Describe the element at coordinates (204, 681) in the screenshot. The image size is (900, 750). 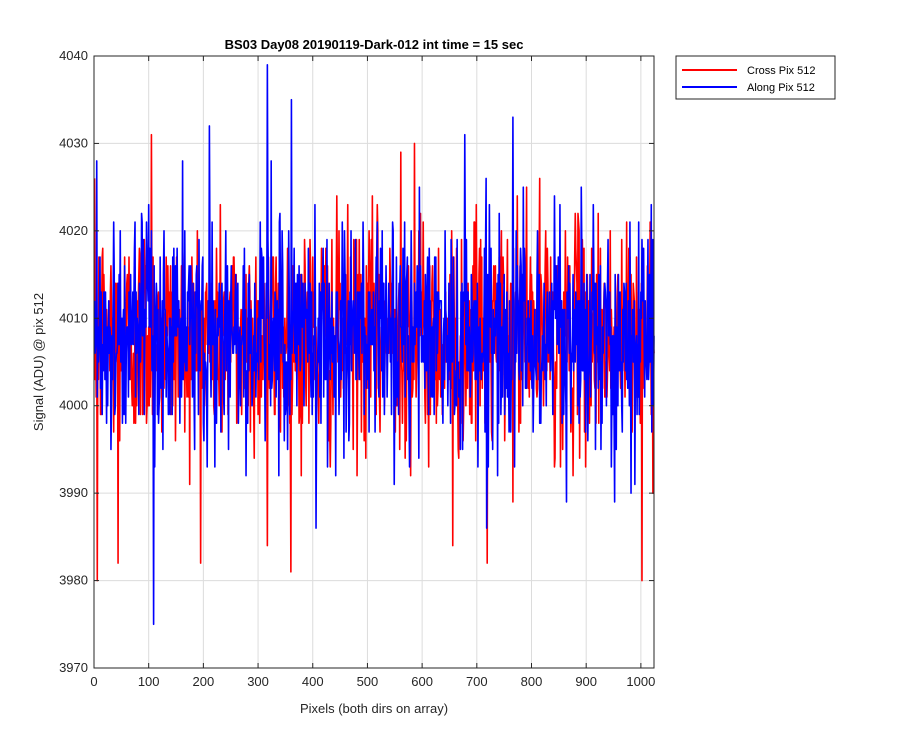
I see `x-tick-label: 200` at that location.